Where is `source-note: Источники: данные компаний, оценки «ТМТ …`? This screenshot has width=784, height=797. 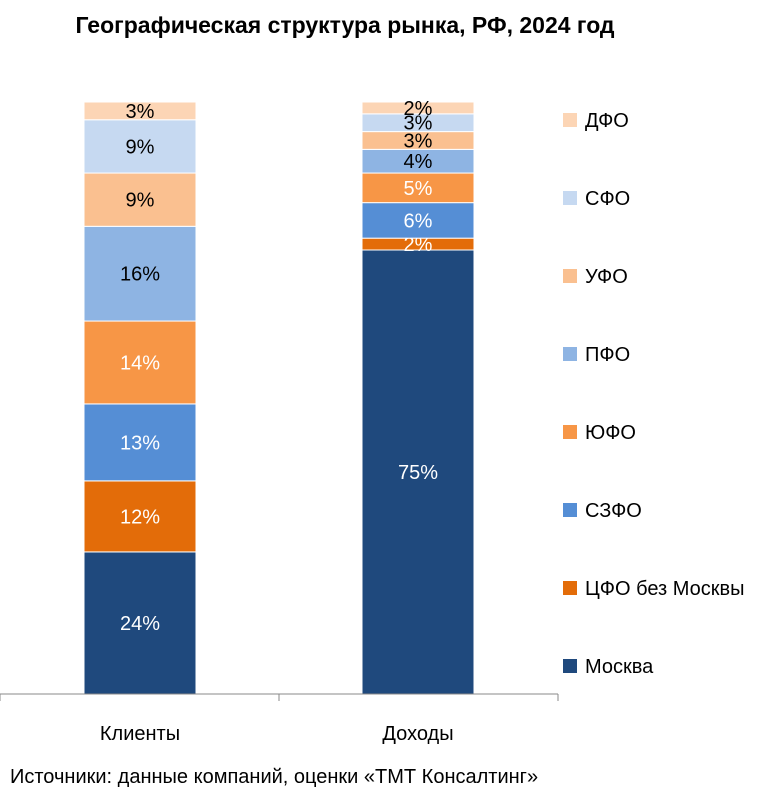 source-note: Источники: данные компаний, оценки «ТМТ … is located at coordinates (274, 777).